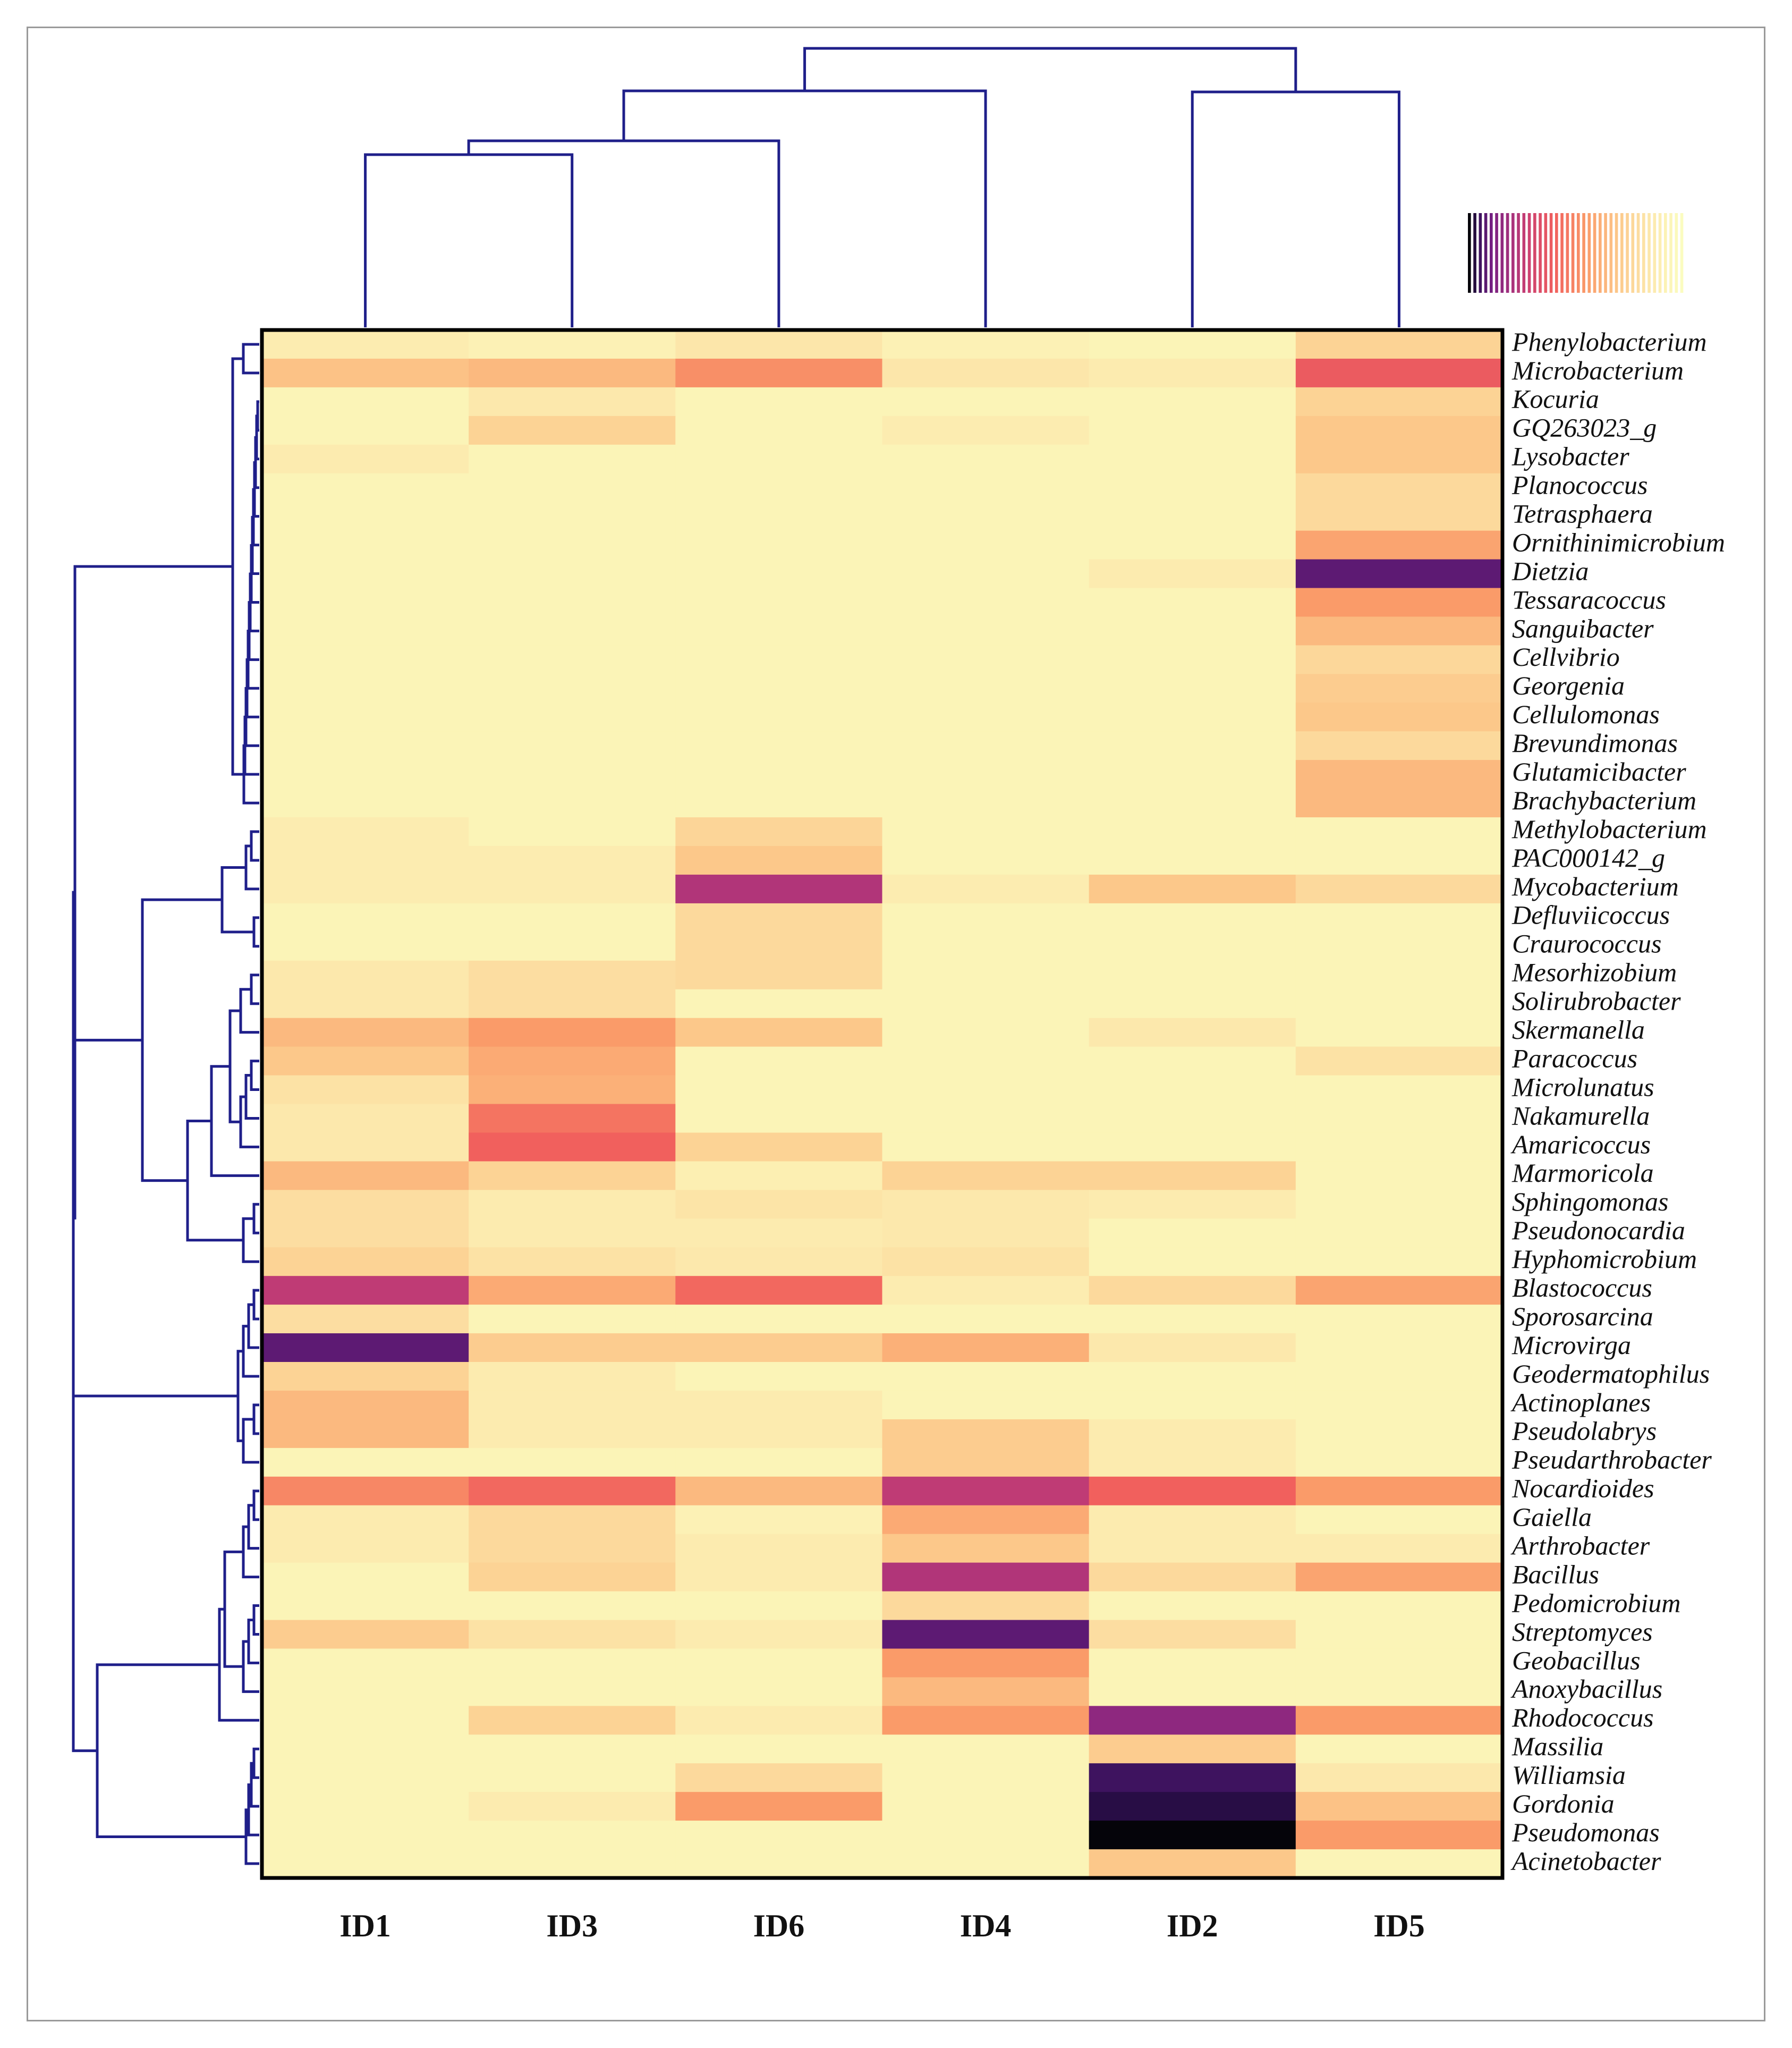 This screenshot has width=1792, height=2048. What do you see at coordinates (365, 1925) in the screenshot?
I see `column-label: ID1` at bounding box center [365, 1925].